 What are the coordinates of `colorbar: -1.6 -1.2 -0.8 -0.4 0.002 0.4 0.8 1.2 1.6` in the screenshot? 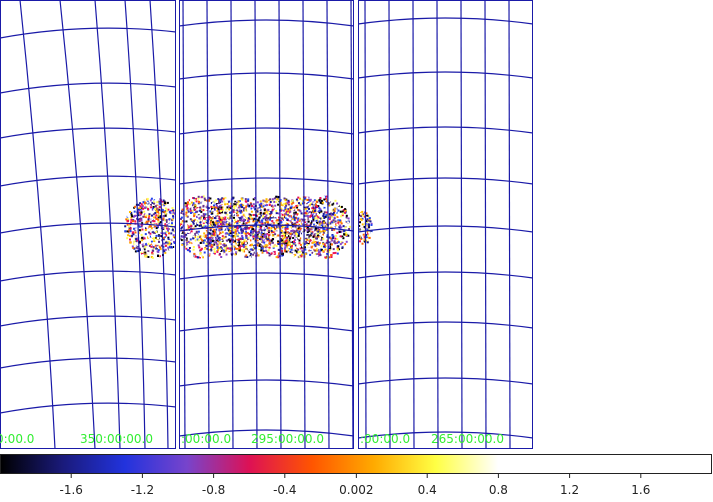 It's located at (356, 476).